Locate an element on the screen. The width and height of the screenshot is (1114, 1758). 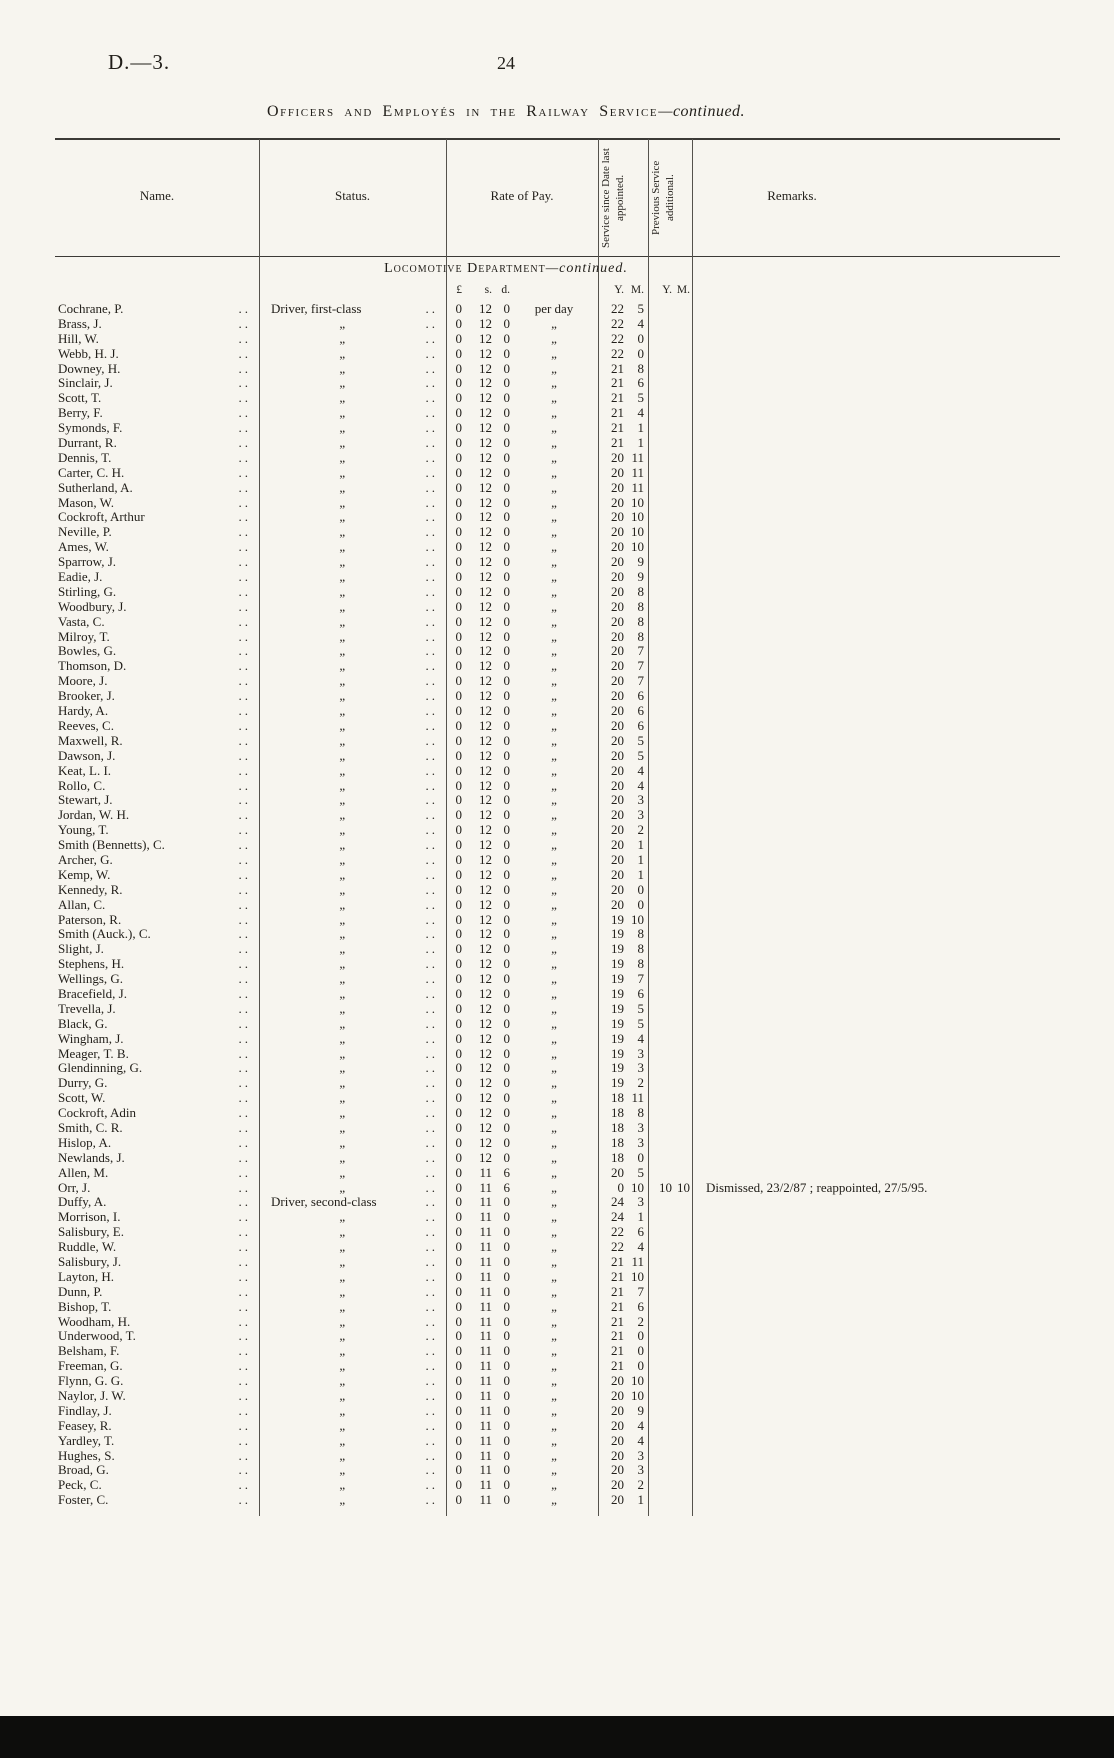
table-row: Jordan, W. H. .. „ .. 0 12 0 „ 20 3 is located at coordinates (557, 815).